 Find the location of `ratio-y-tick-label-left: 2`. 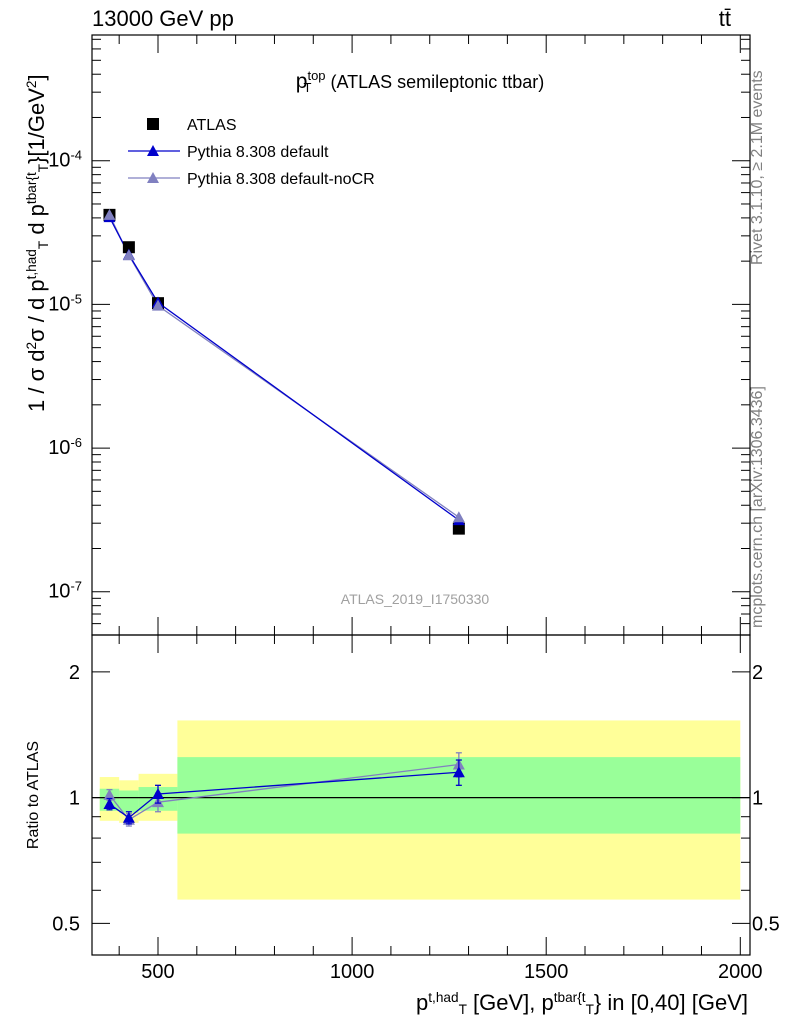

ratio-y-tick-label-left: 2 is located at coordinates (74, 673).